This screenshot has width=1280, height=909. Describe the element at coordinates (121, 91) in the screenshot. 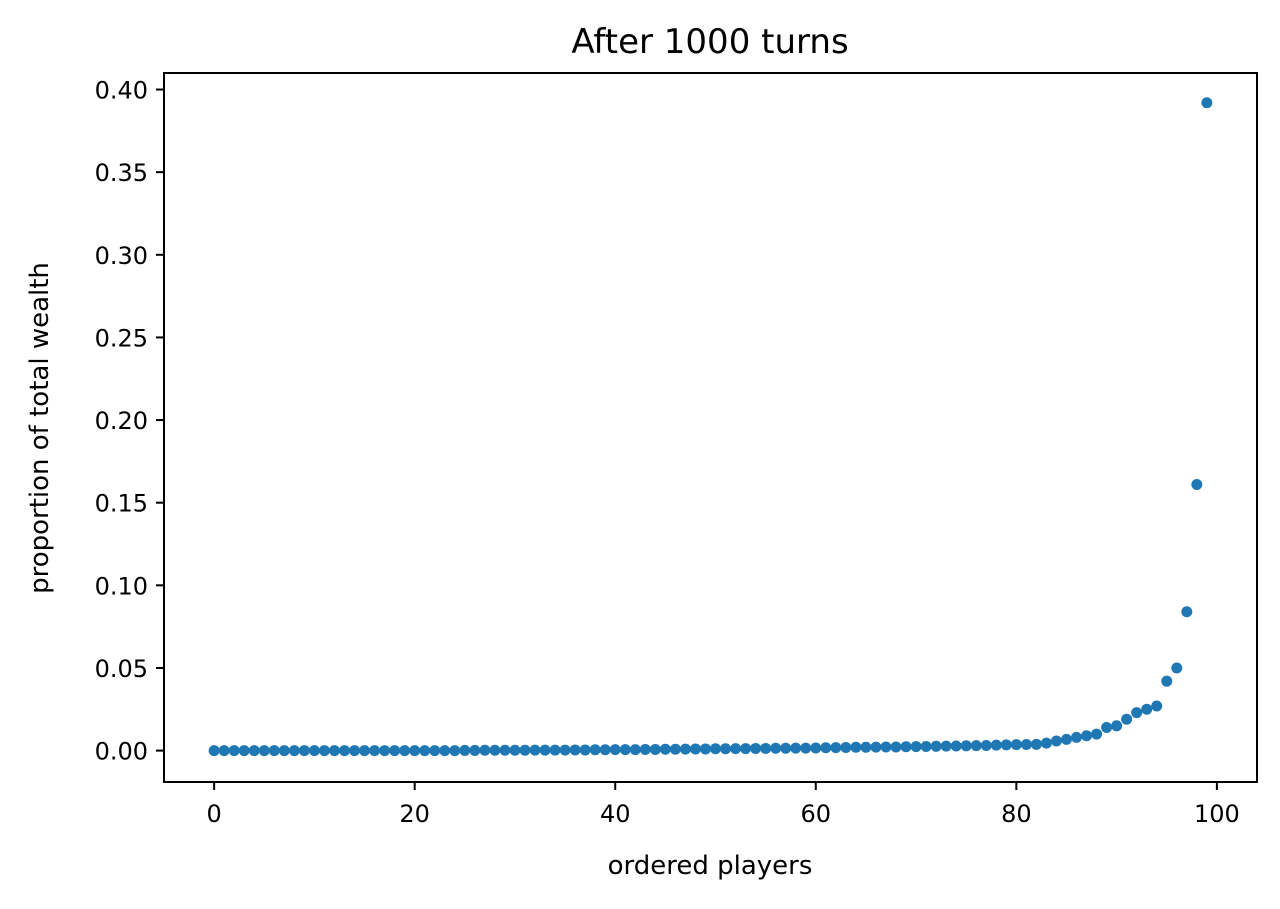

I see `y-tick-label: 0.40` at that location.